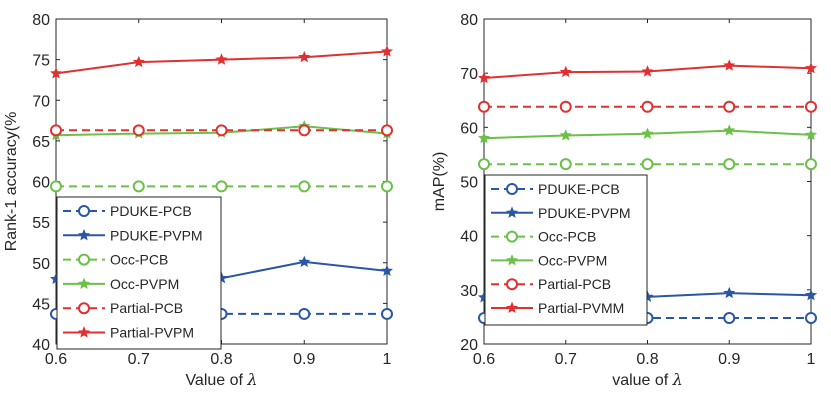 The height and width of the screenshot is (400, 831). I want to click on series-Partial-PVMM, so click(647, 71).